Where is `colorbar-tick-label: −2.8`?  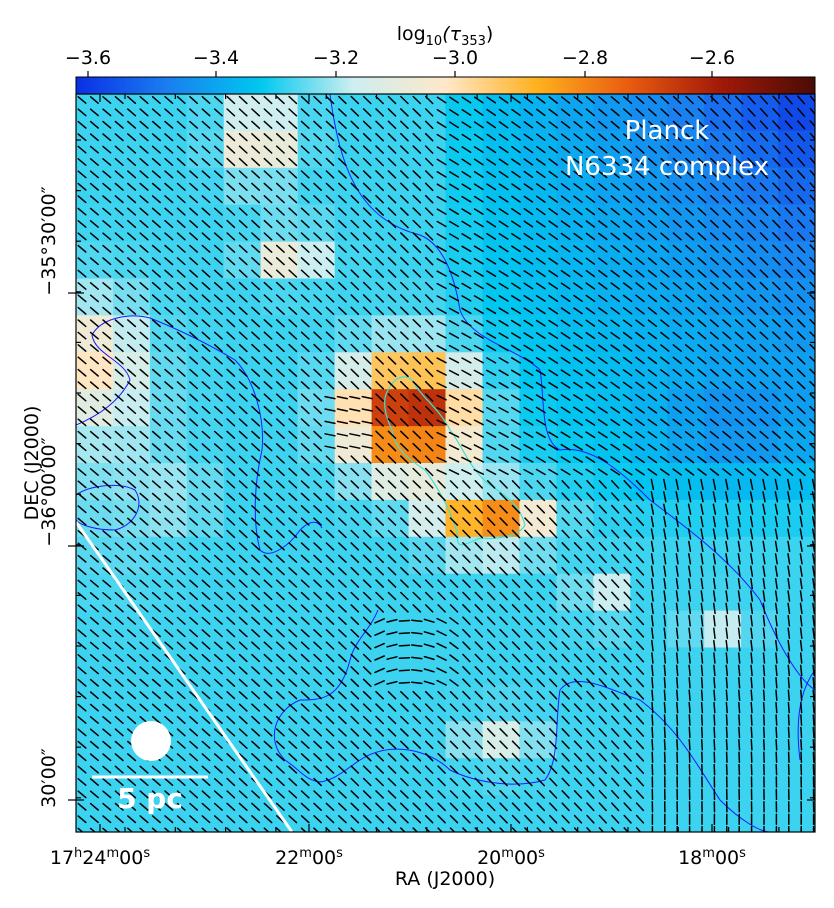
colorbar-tick-label: −2.8 is located at coordinates (585, 58).